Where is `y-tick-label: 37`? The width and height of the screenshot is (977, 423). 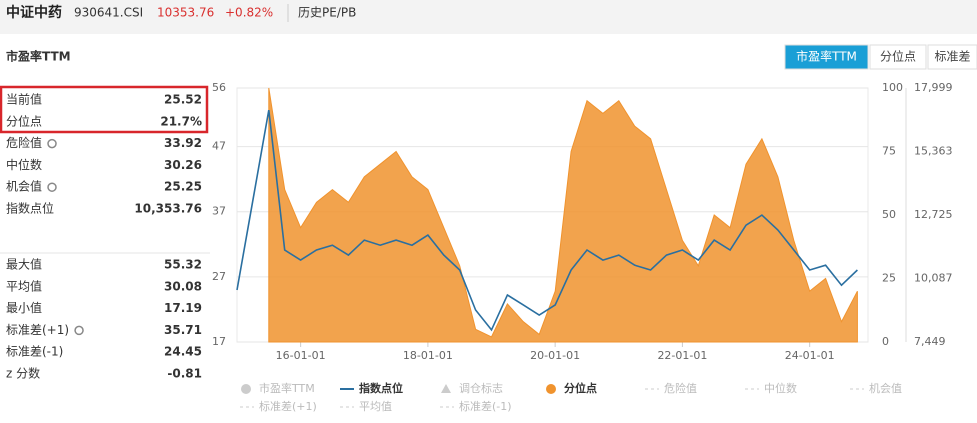 y-tick-label: 37 is located at coordinates (219, 211).